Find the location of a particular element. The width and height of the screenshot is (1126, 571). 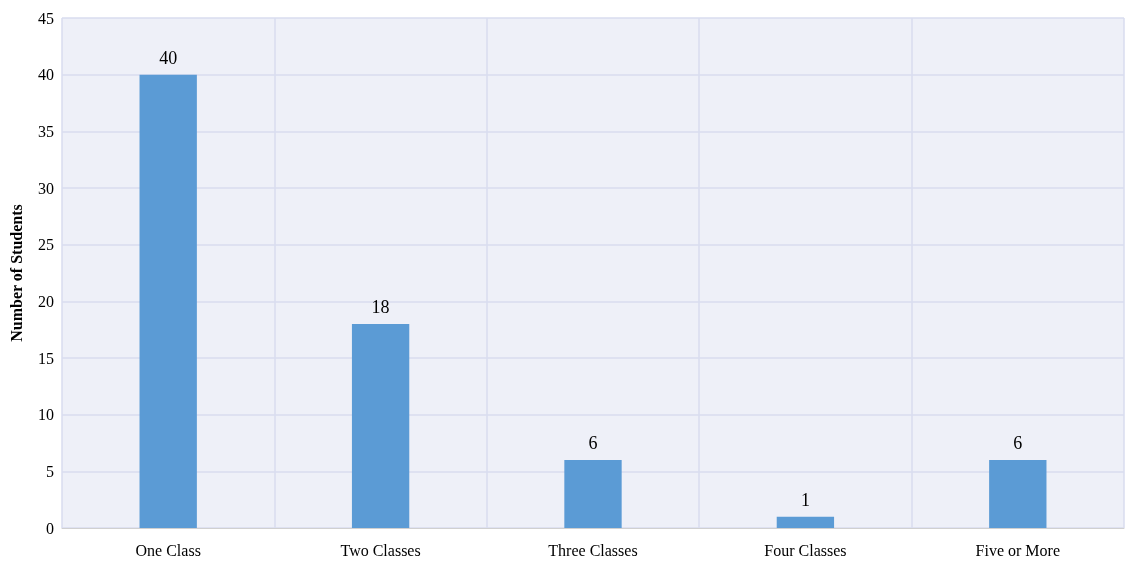

x-tick-label: One Class is located at coordinates (168, 550).